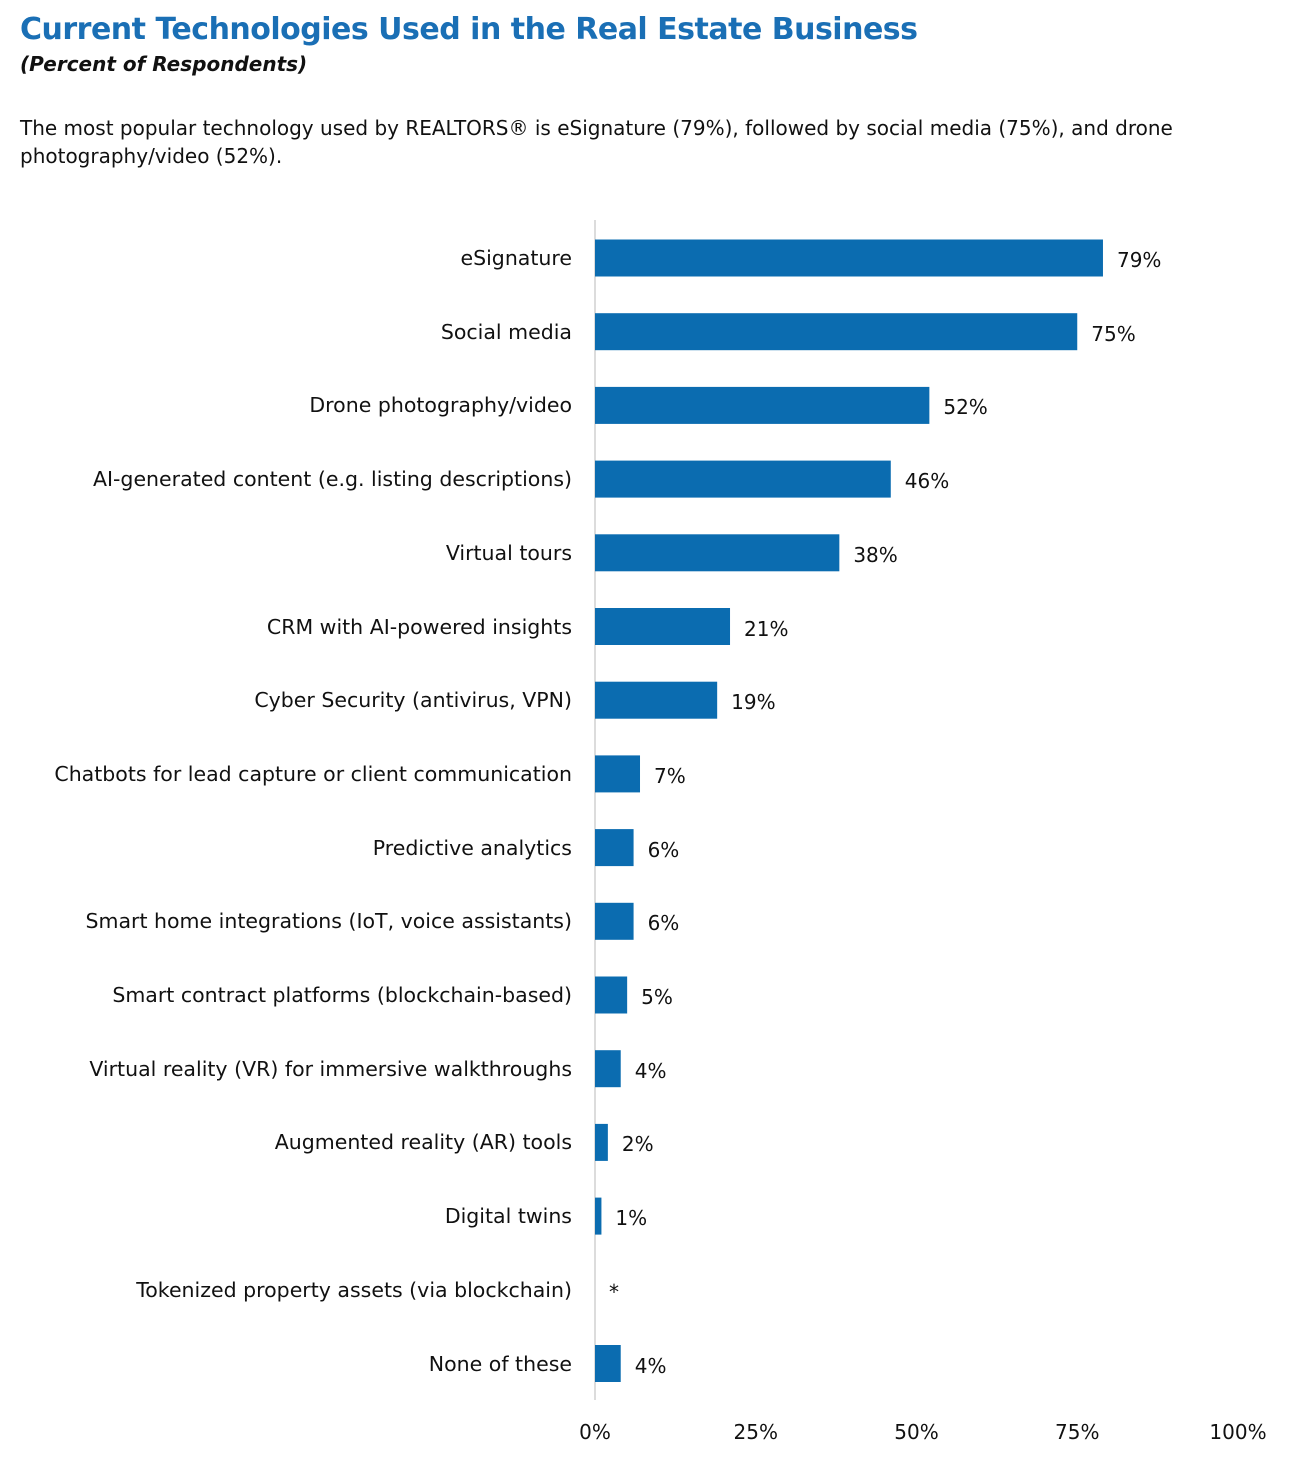 This screenshot has height=1469, width=1300. Describe the element at coordinates (927, 481) in the screenshot. I see `value-label: 46%` at that location.